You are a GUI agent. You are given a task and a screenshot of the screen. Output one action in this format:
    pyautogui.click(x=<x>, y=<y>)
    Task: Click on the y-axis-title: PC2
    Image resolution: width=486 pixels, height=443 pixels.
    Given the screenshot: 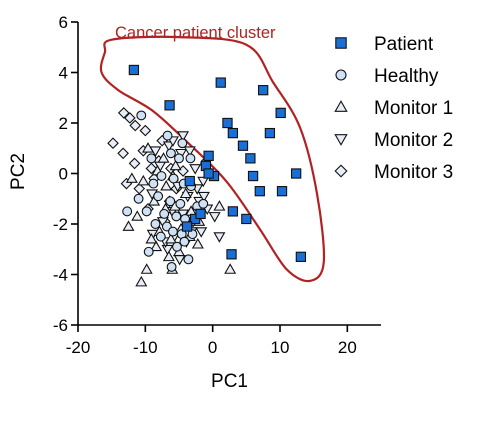 What is the action you would take?
    pyautogui.click(x=18, y=171)
    